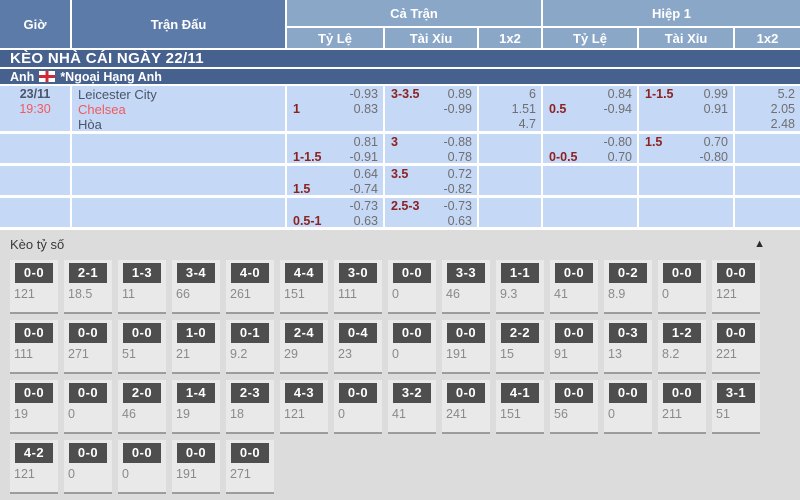 The width and height of the screenshot is (800, 500). What do you see at coordinates (453, 294) in the screenshot?
I see `score-odds-value: 46` at bounding box center [453, 294].